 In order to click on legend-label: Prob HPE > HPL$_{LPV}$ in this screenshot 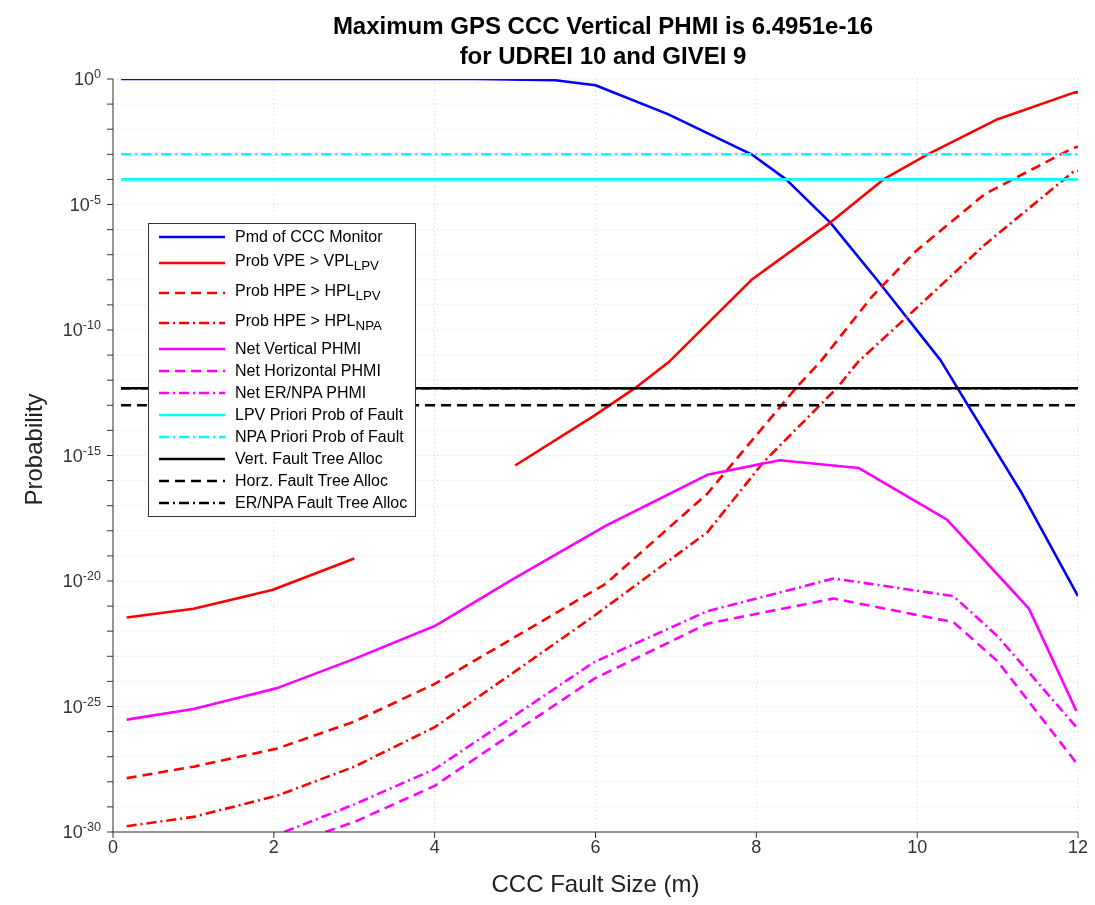, I will do `click(308, 293)`.